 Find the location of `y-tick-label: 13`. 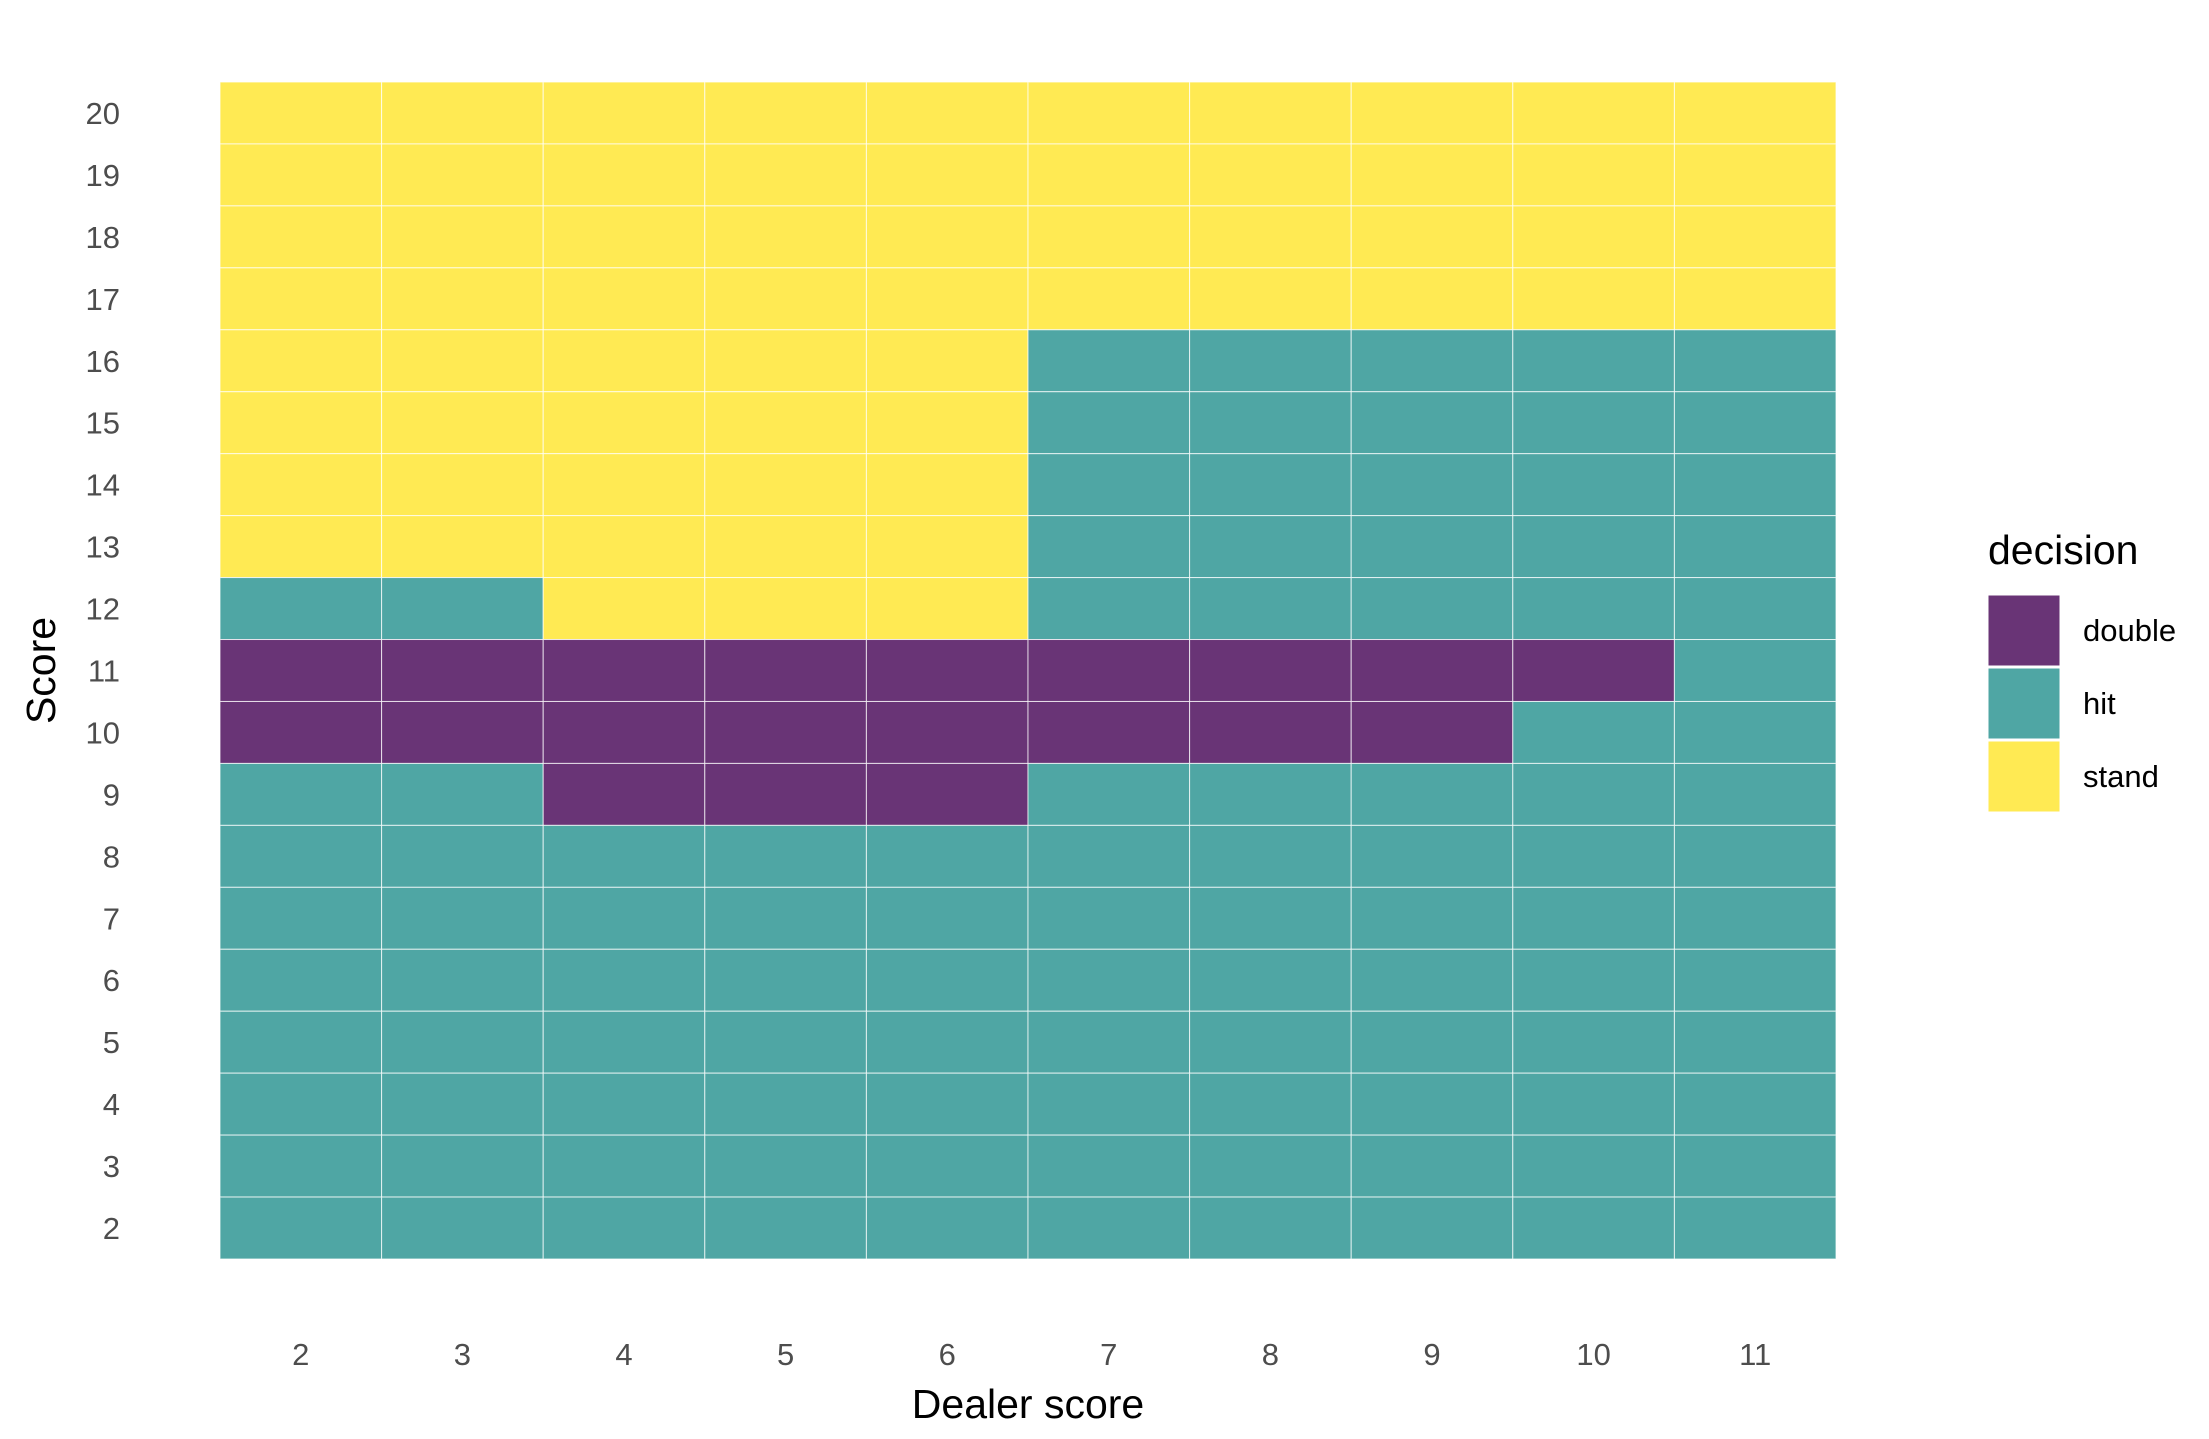

y-tick-label: 13 is located at coordinates (103, 547).